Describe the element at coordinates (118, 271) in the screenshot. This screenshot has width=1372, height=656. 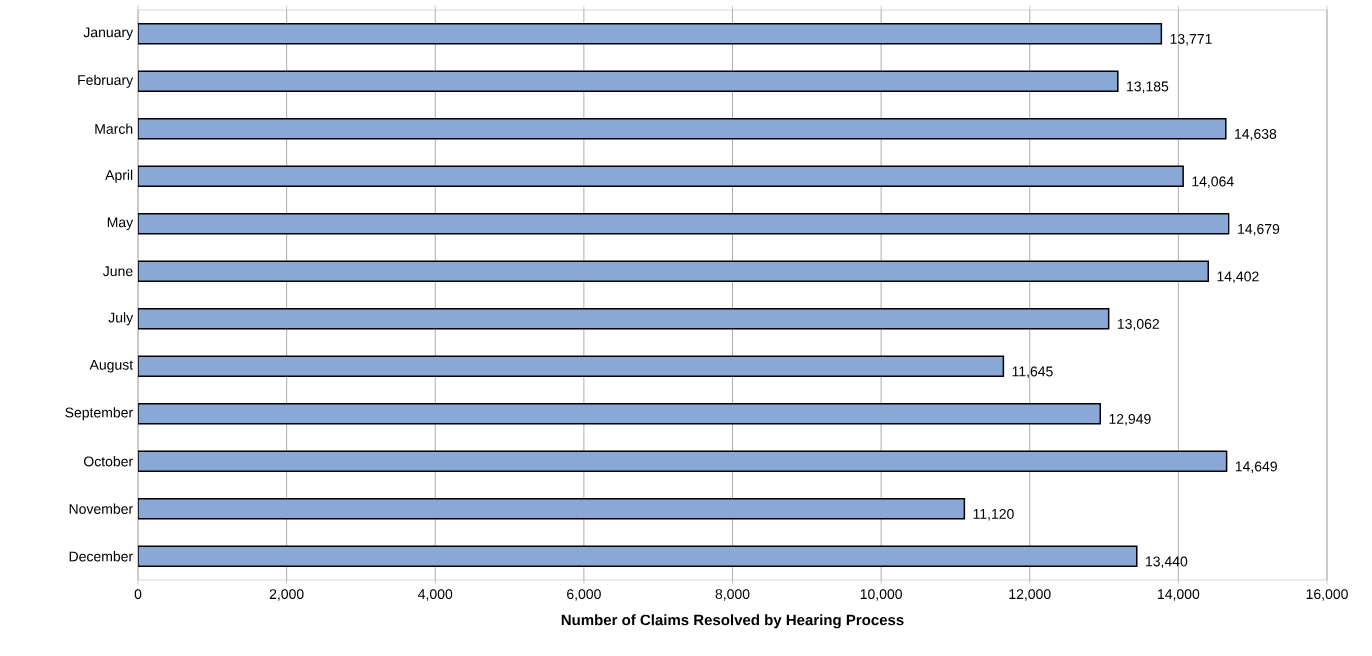
I see `y-tick-label: June` at that location.